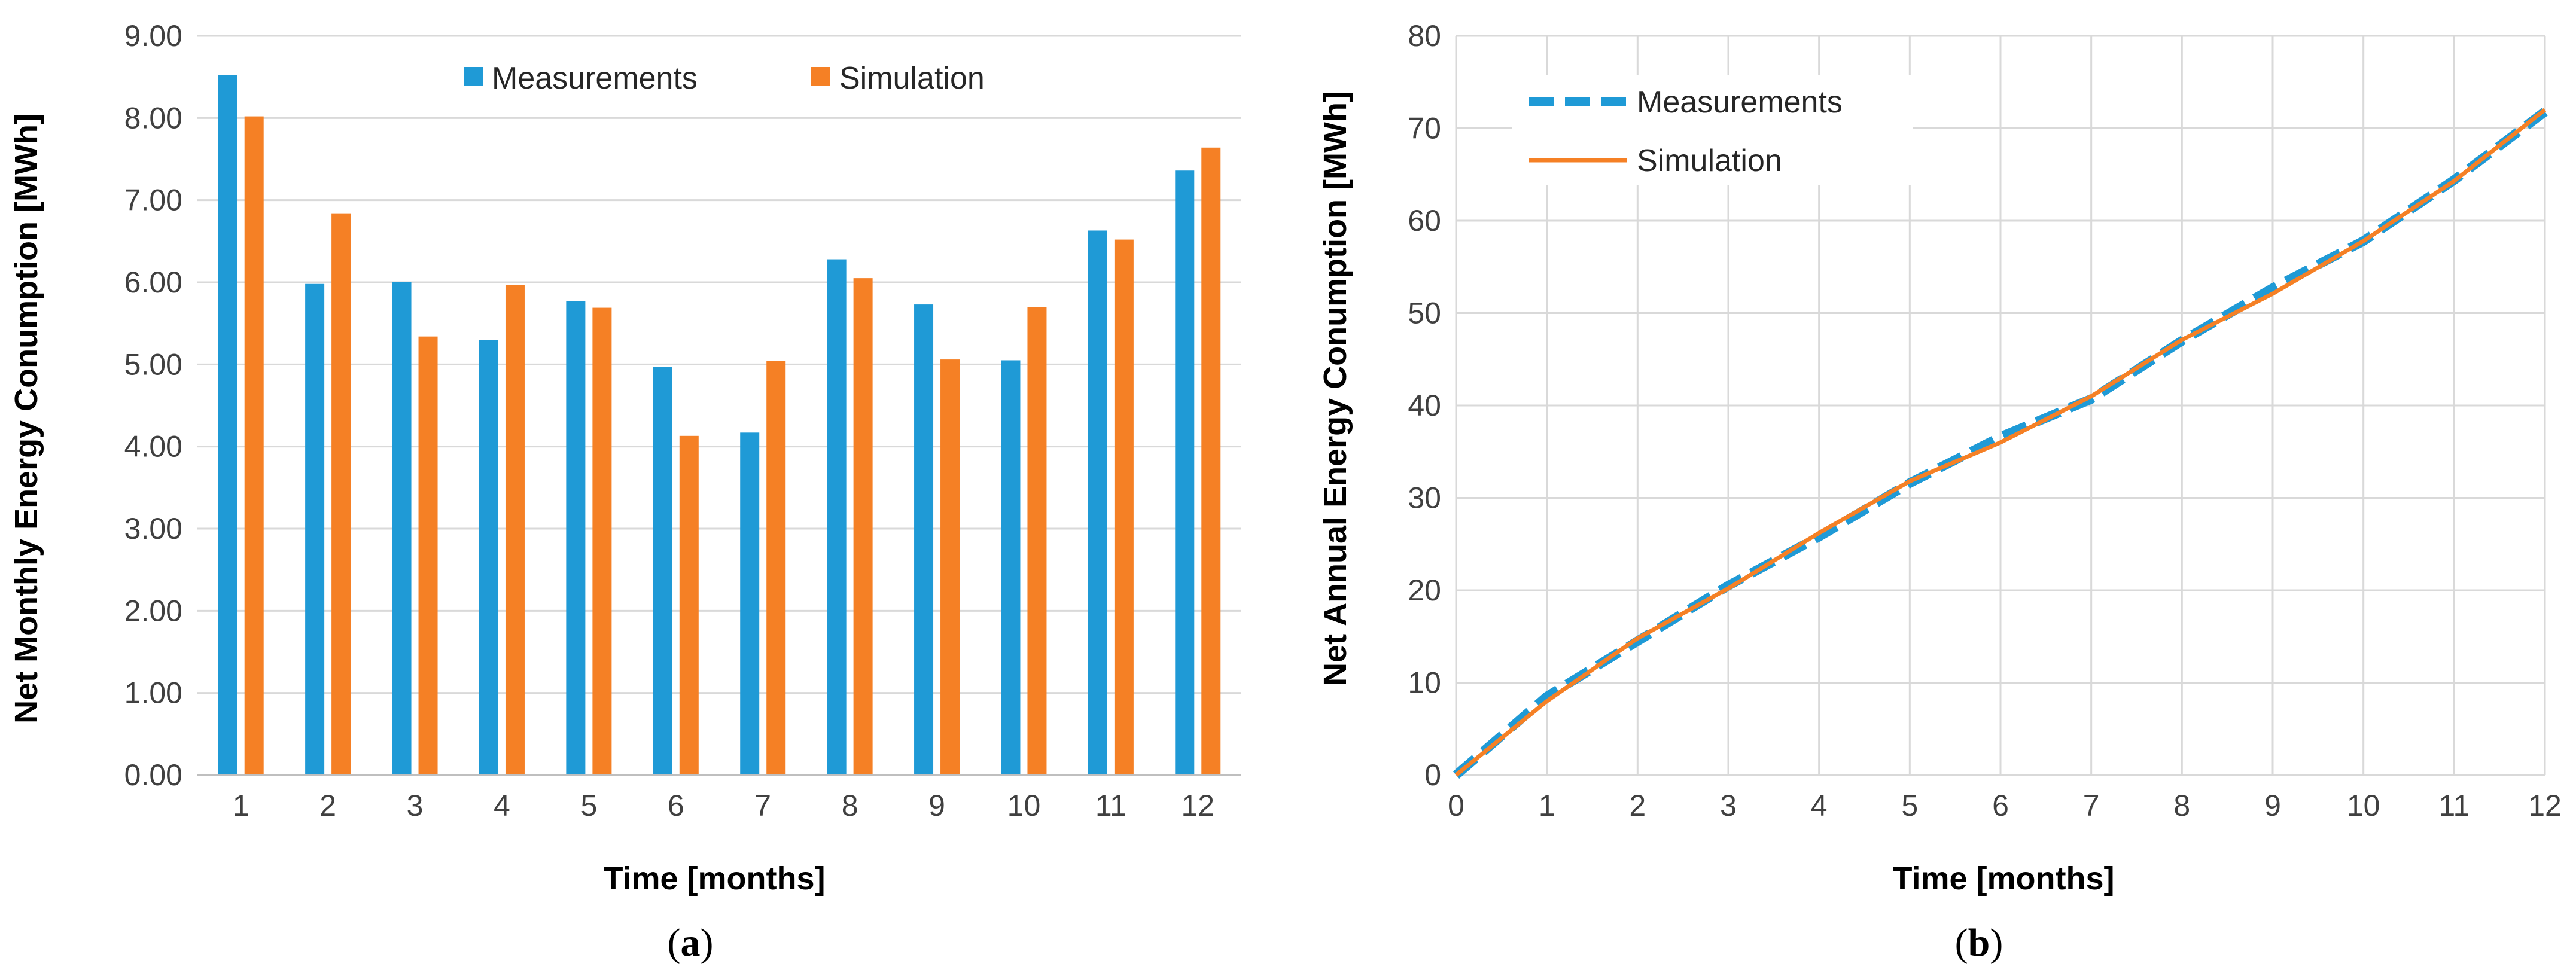 The image size is (2576, 979). Describe the element at coordinates (2000, 806) in the screenshot. I see `chart-b-x-tick-label: 6` at that location.